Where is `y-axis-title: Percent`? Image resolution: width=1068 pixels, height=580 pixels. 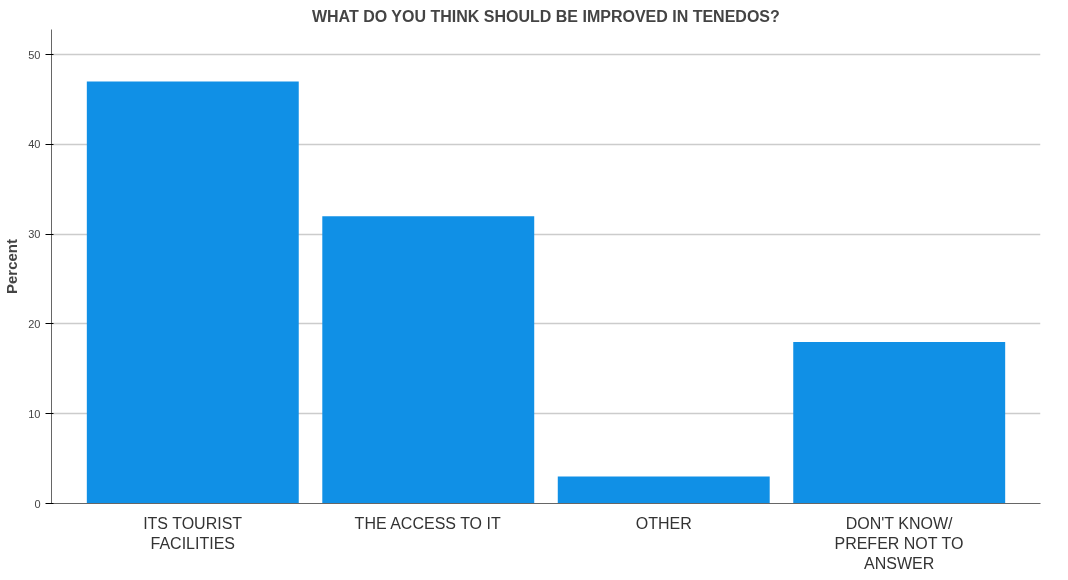 y-axis-title: Percent is located at coordinates (12, 266).